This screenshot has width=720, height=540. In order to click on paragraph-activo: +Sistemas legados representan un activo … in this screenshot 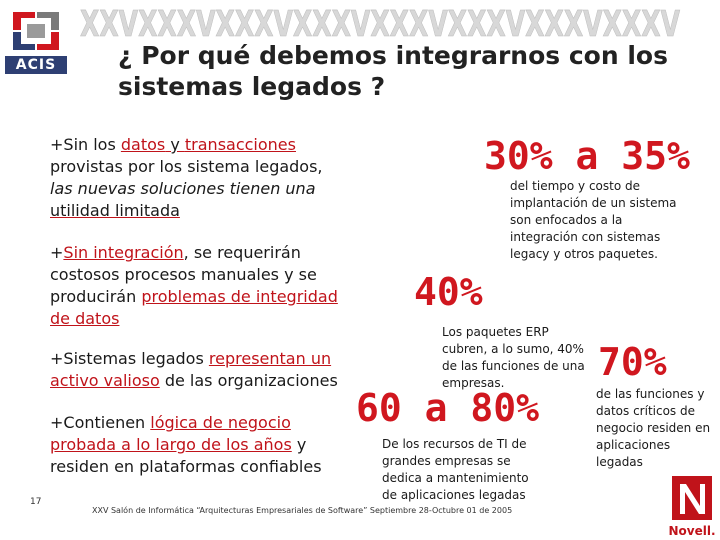, I will do `click(194, 369)`.